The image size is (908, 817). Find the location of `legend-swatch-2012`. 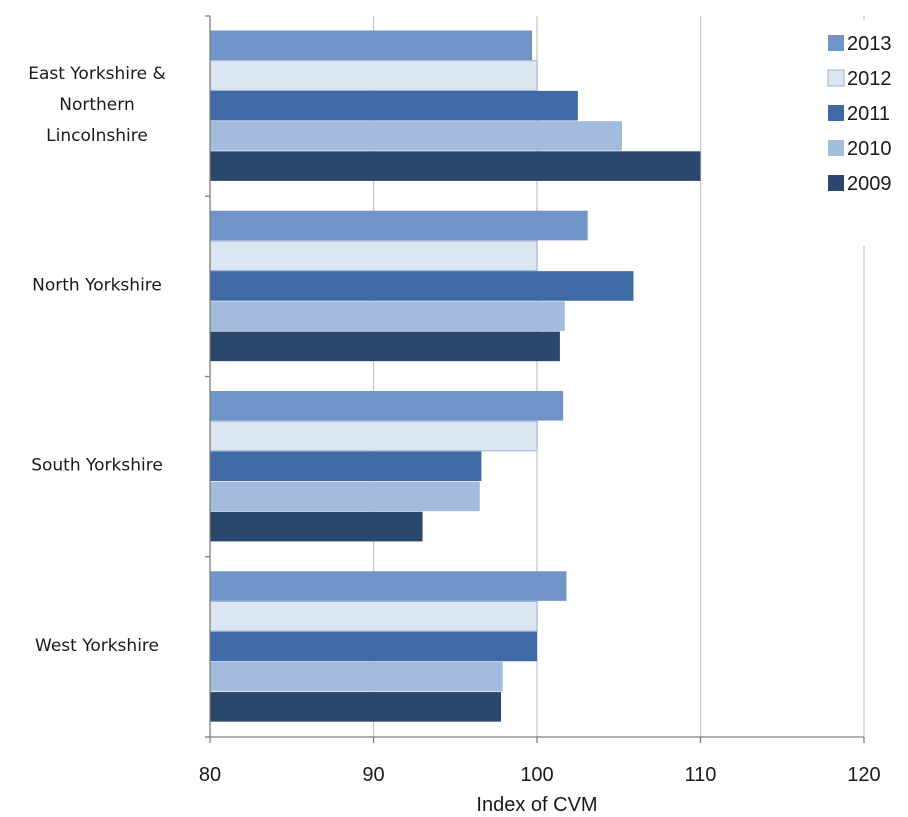

legend-swatch-2012 is located at coordinates (836, 78).